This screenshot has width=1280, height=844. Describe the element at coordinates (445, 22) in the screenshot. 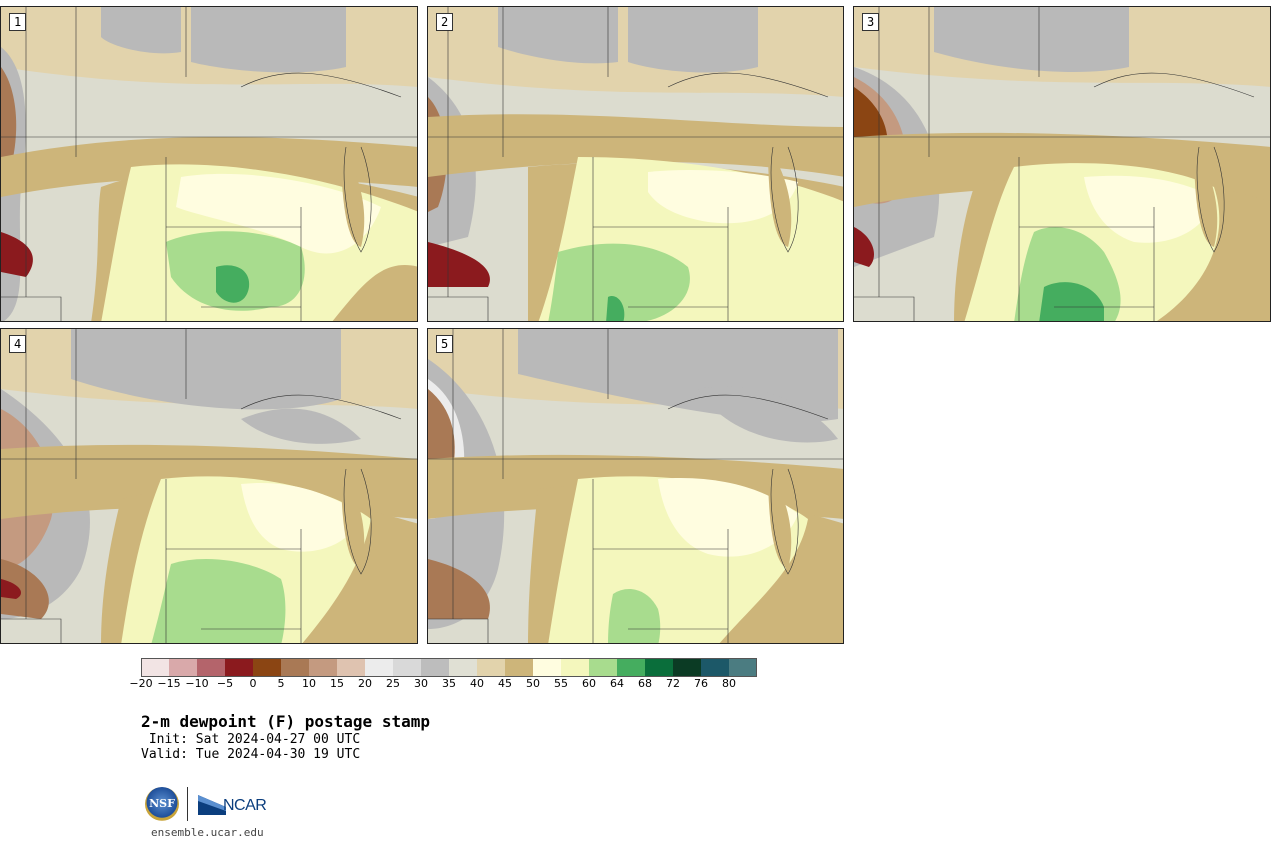

I see `panel-number: 2` at that location.